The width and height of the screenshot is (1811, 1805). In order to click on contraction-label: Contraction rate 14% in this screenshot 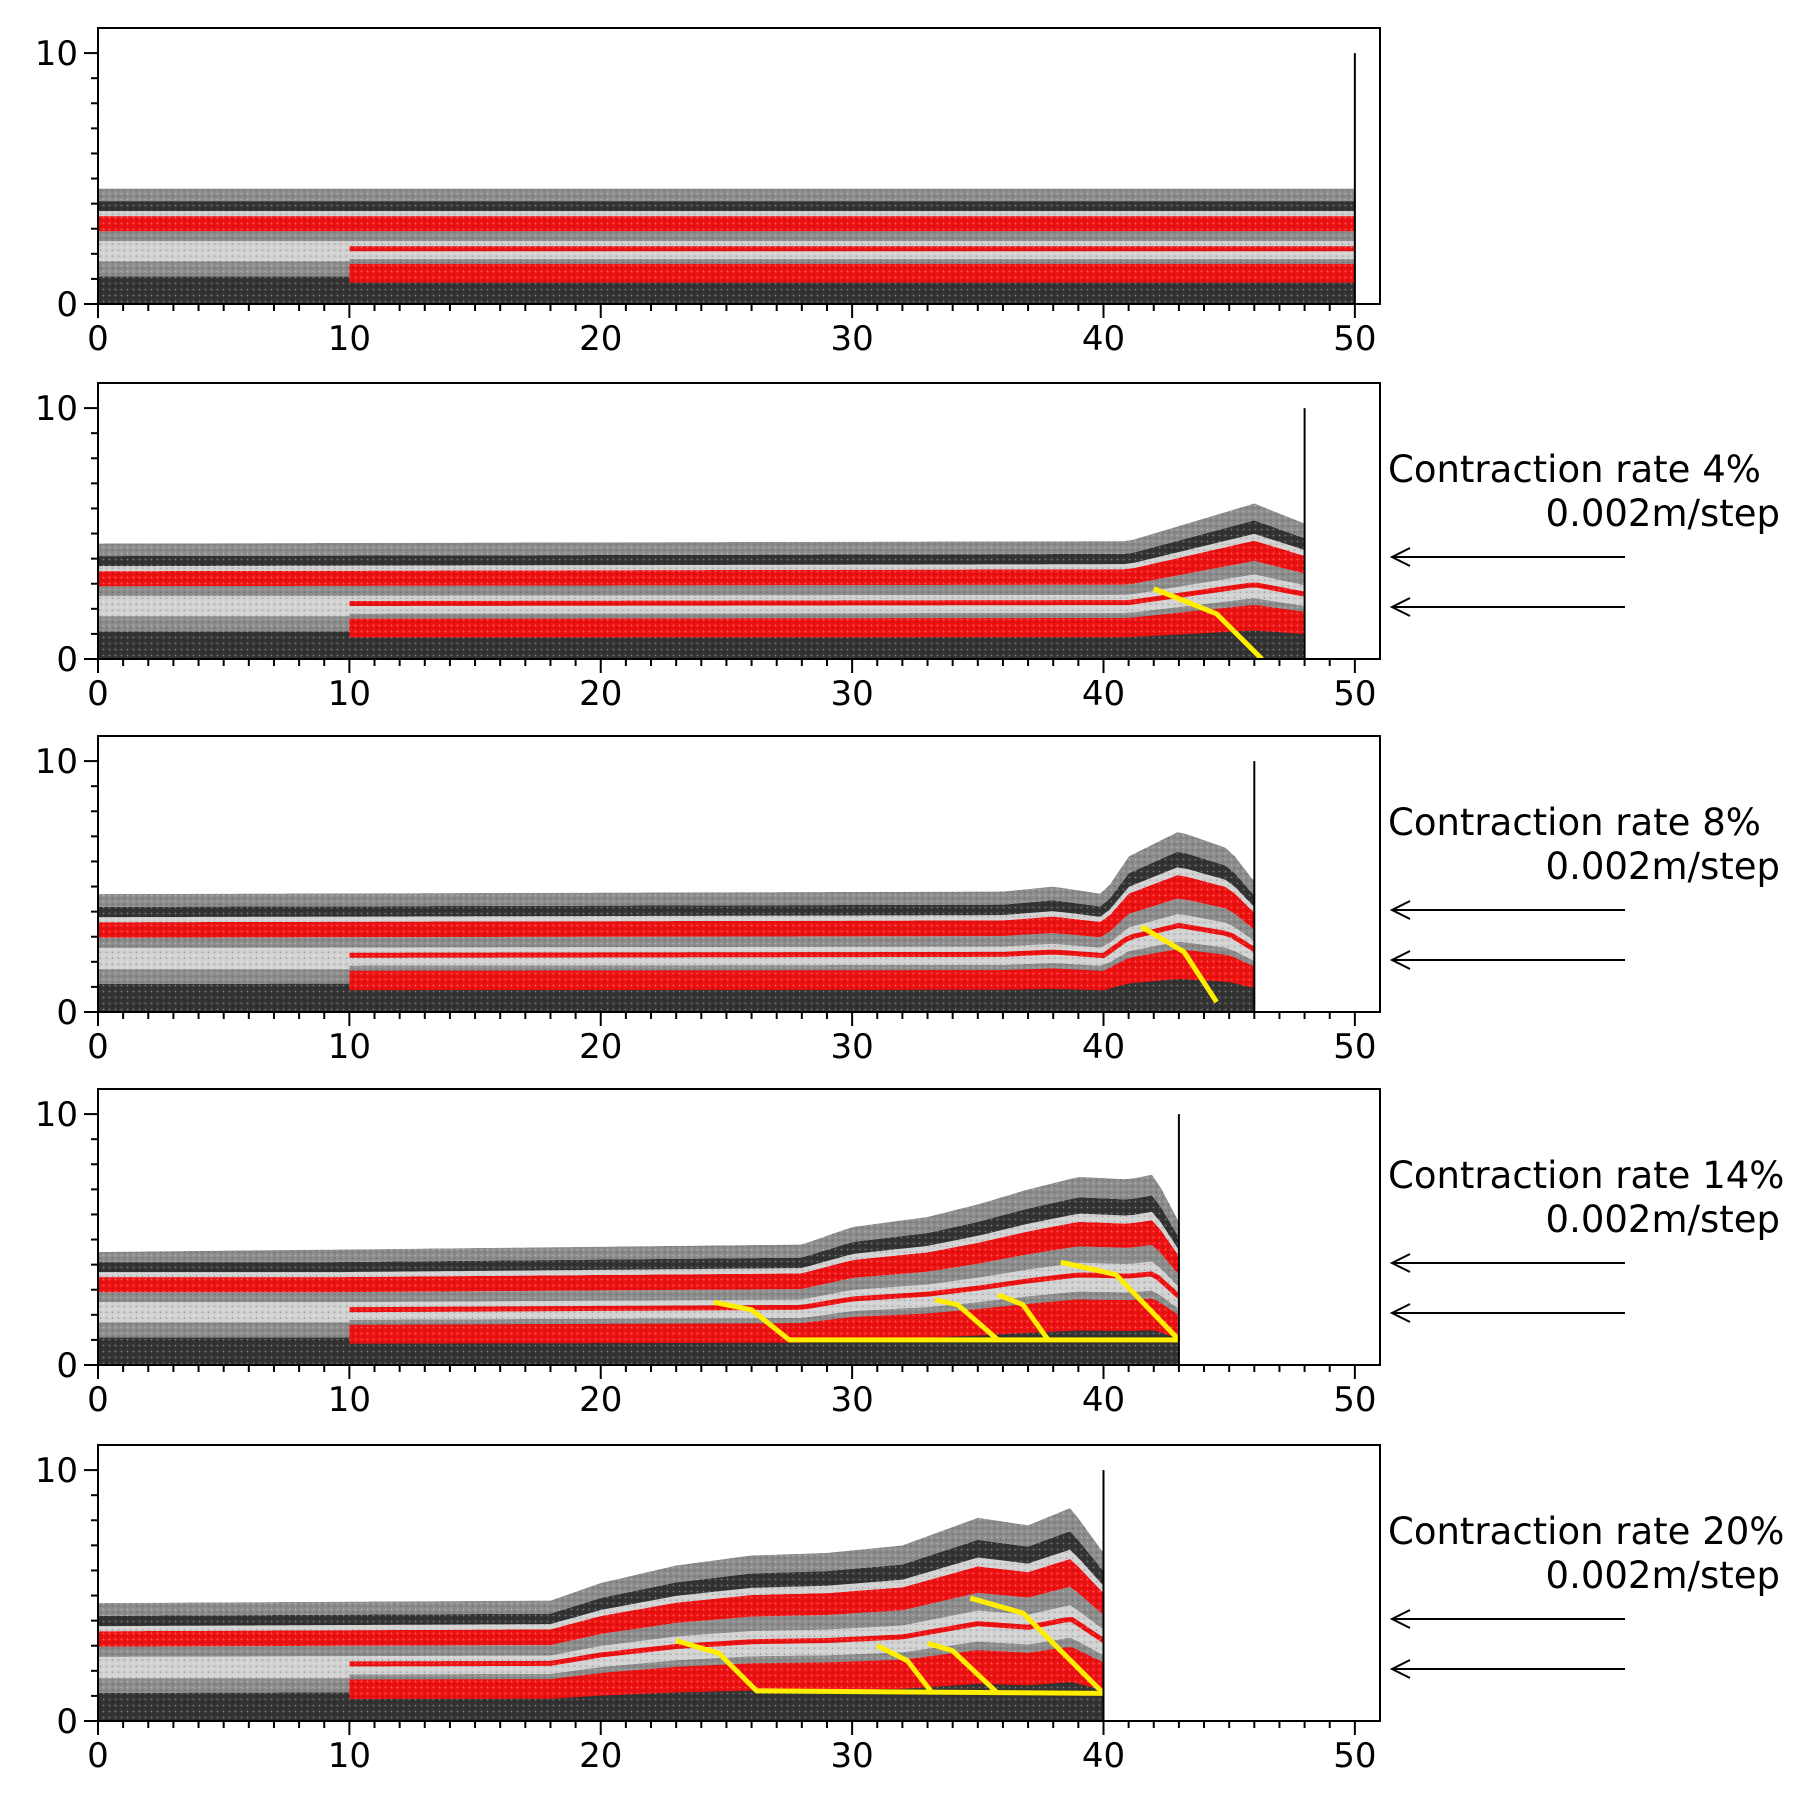, I will do `click(1586, 1175)`.